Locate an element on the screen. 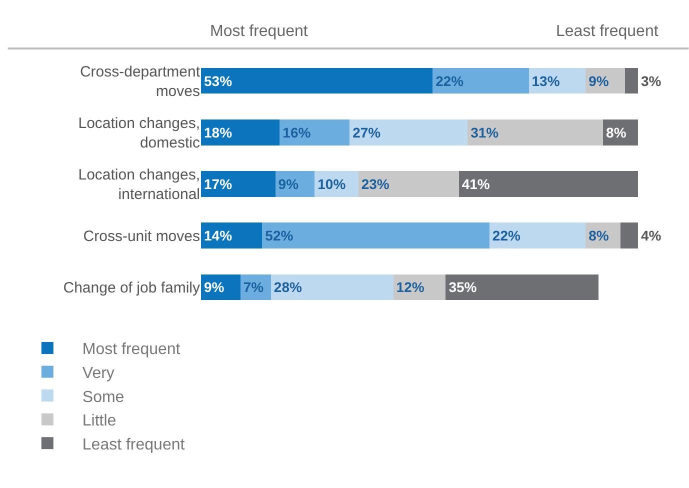 The height and width of the screenshot is (488, 689). data-label: 28% is located at coordinates (288, 287).